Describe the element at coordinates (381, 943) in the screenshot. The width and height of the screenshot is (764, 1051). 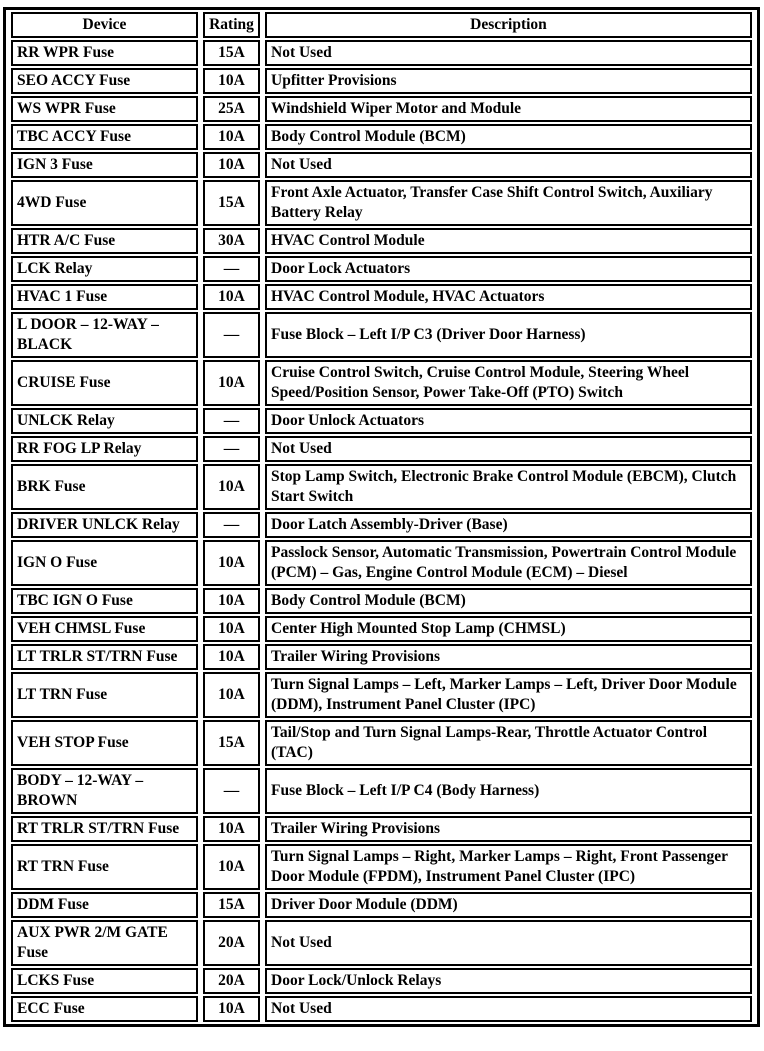
I see `table-row: AUX PWR 2/M GATE Fuse 20A Not Used` at that location.